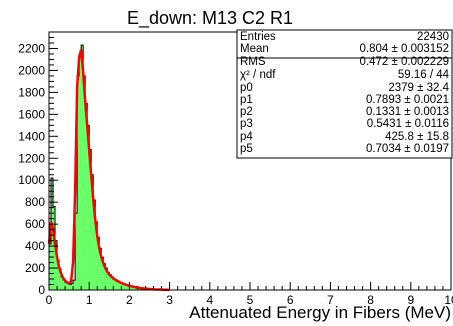 This screenshot has width=453, height=326. I want to click on x-tick-label: 3, so click(169, 300).